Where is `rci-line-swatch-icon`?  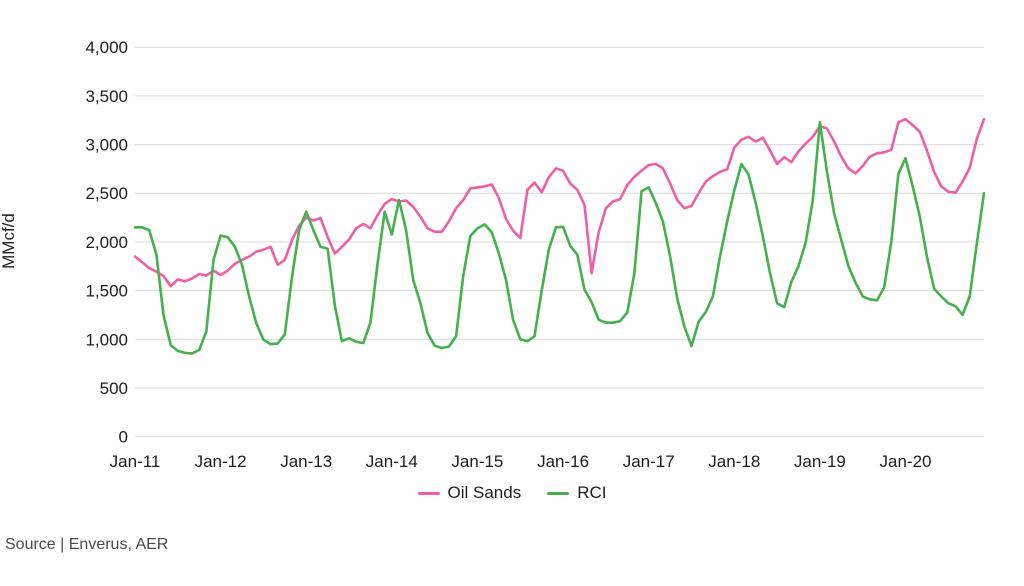 rci-line-swatch-icon is located at coordinates (558, 493).